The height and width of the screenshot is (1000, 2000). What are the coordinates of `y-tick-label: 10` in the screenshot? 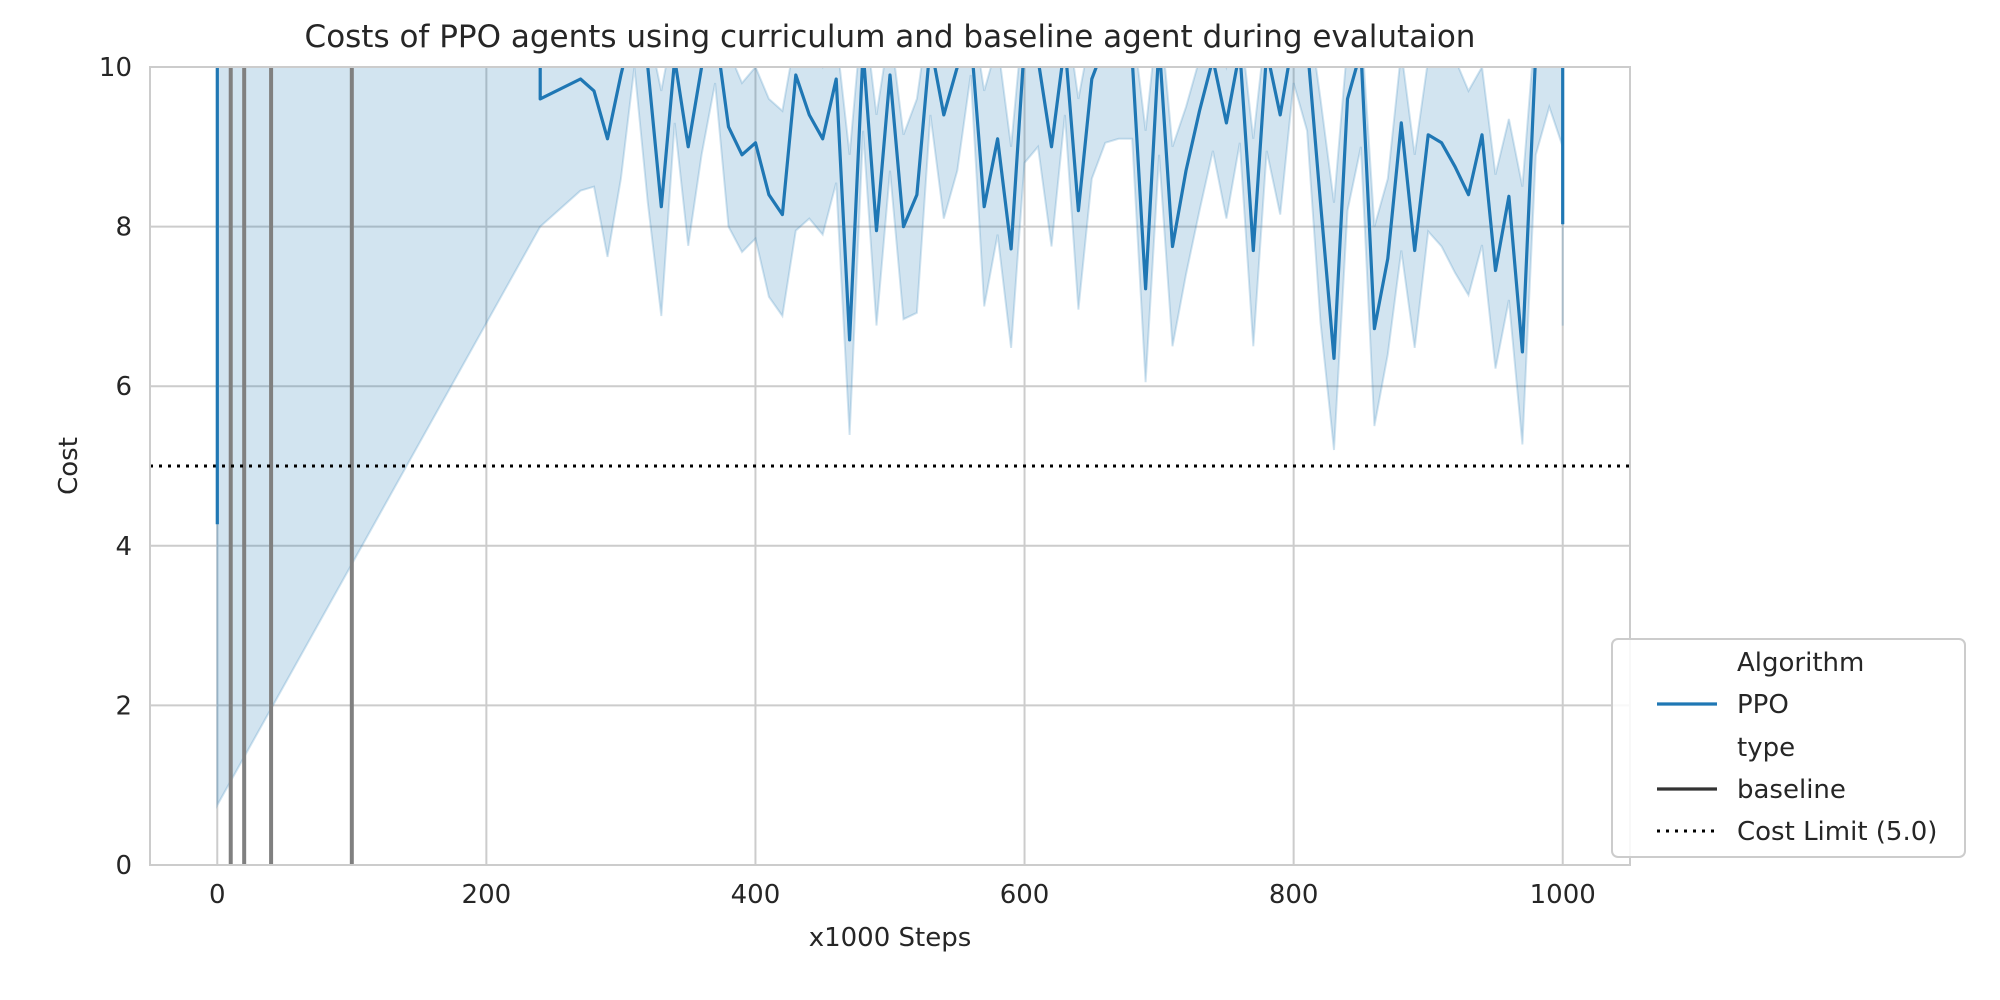 It's located at (115, 68).